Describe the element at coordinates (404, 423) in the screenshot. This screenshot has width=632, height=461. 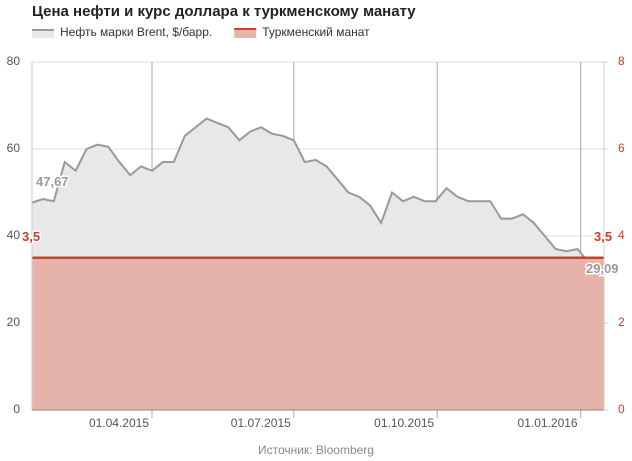
I see `x-tick-label: 01.10.2015` at that location.